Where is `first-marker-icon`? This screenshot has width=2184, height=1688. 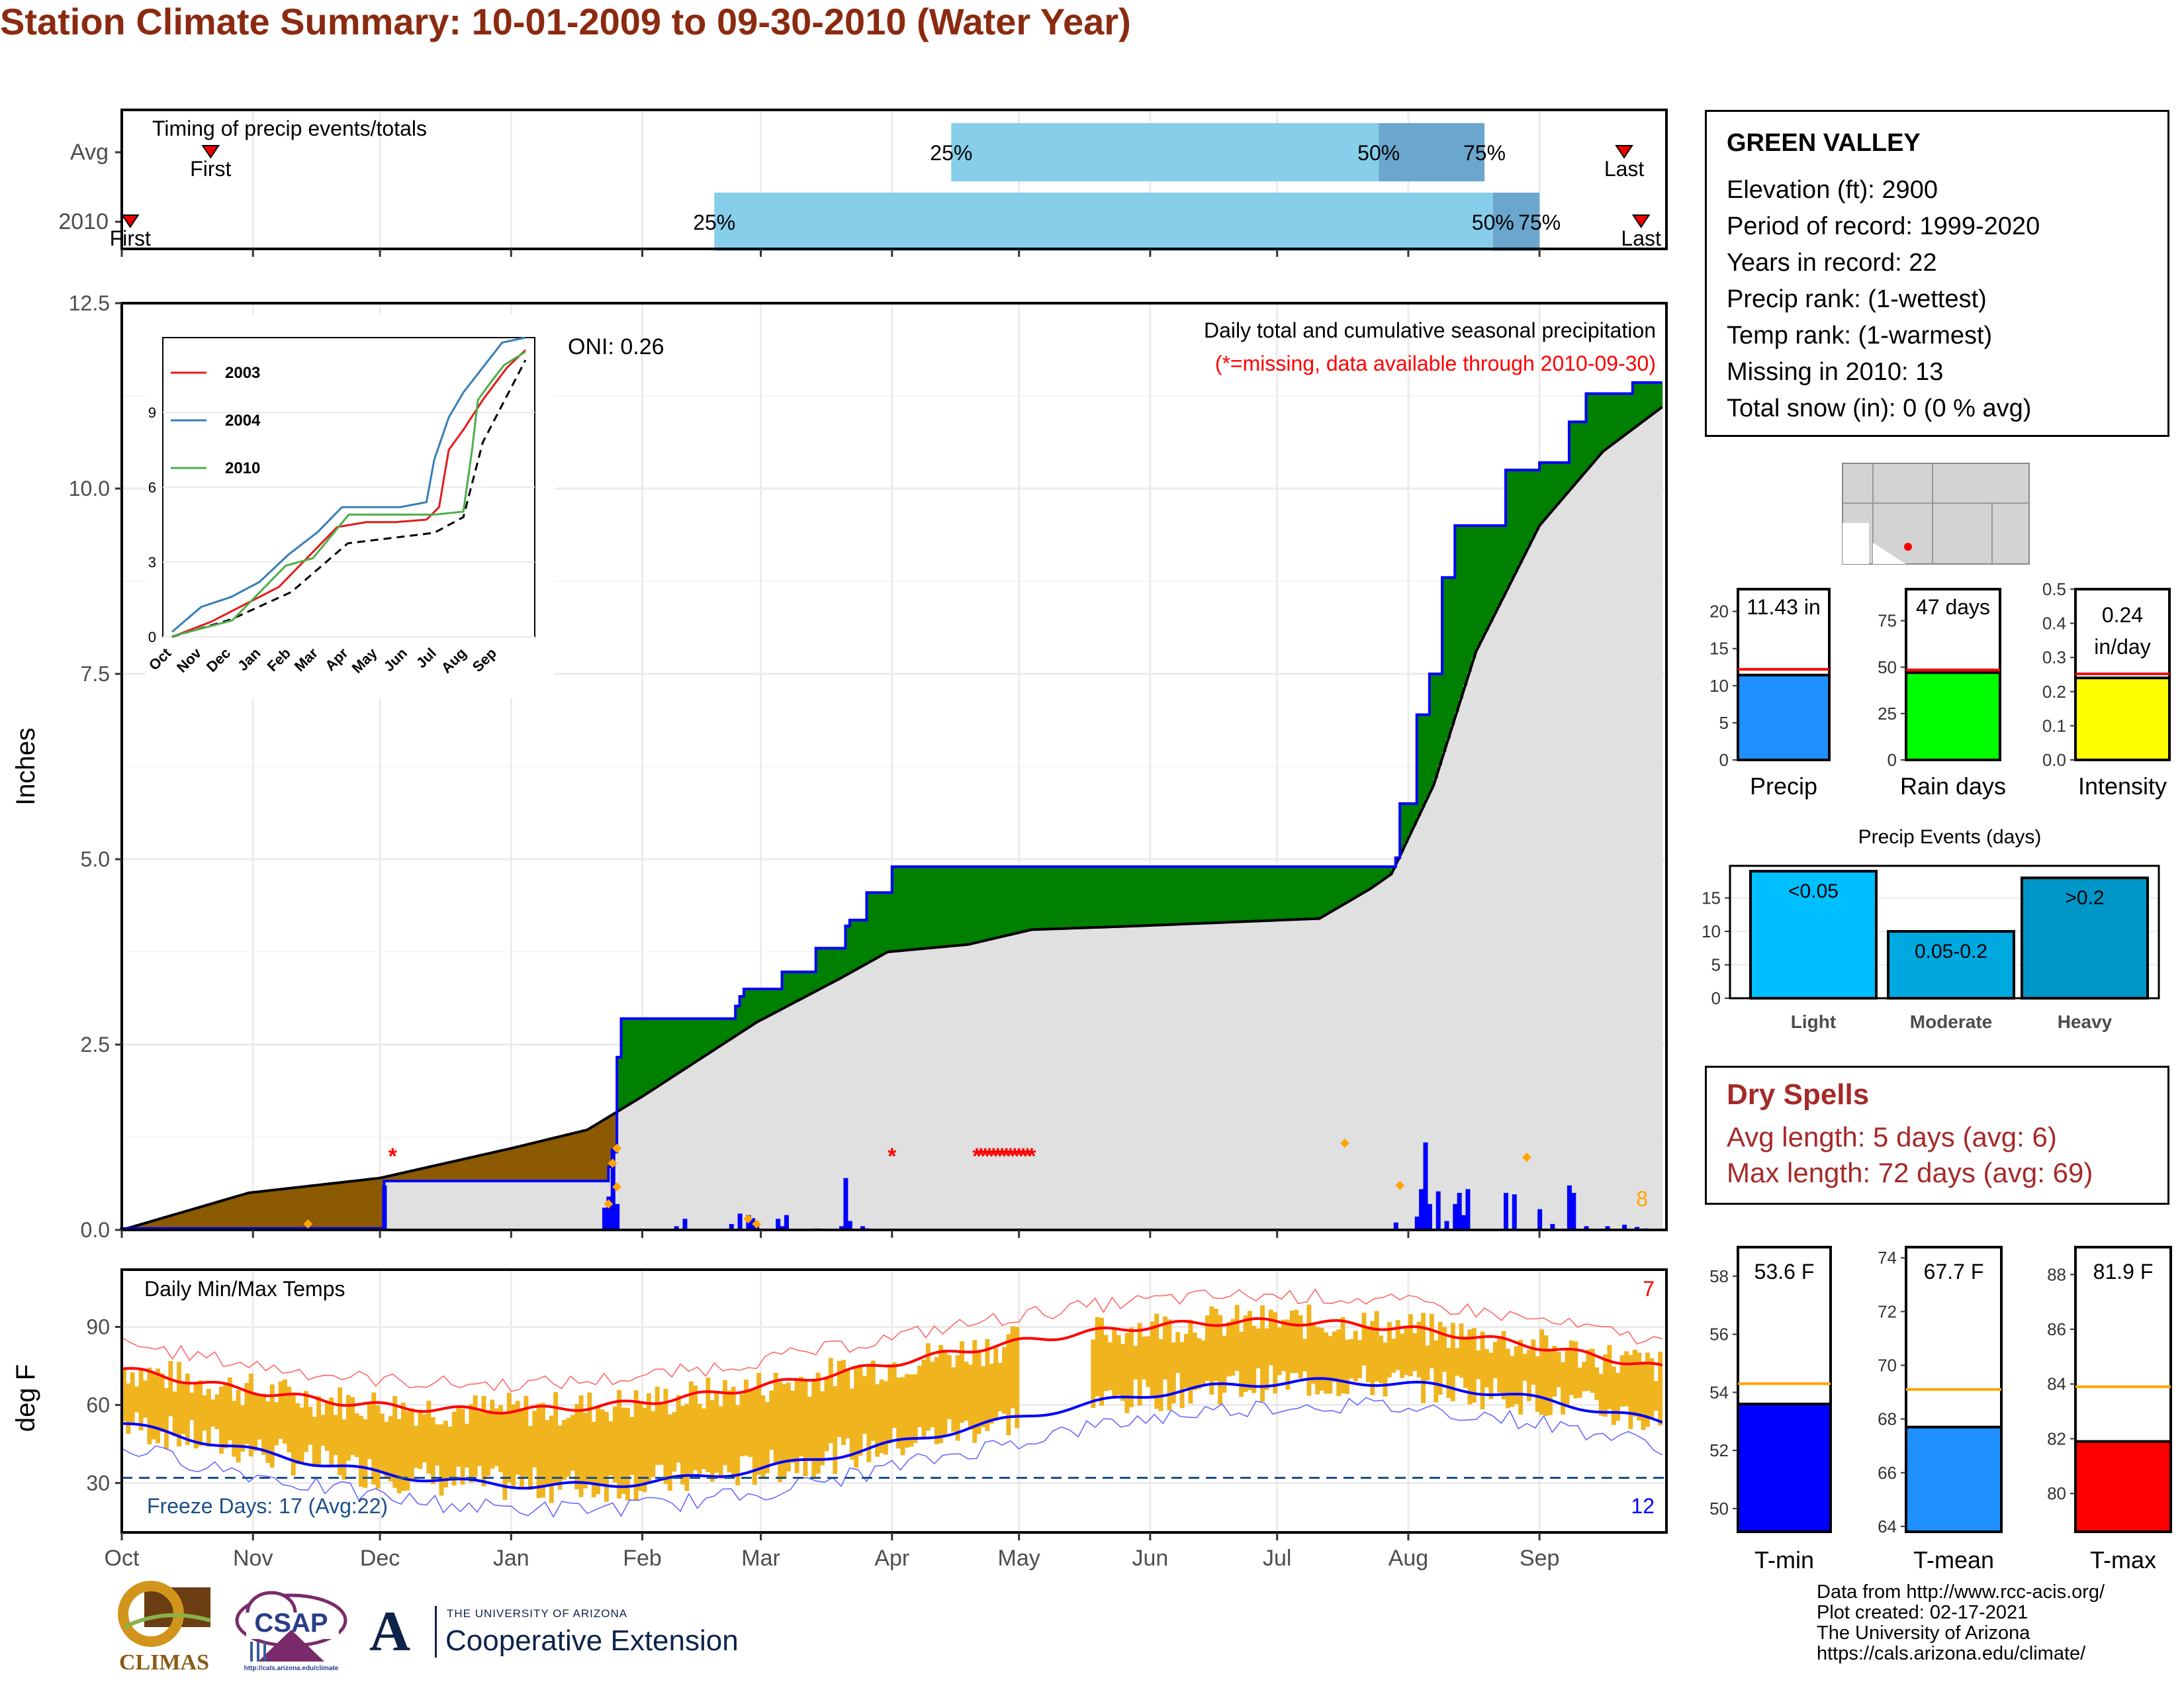 first-marker-icon is located at coordinates (210, 152).